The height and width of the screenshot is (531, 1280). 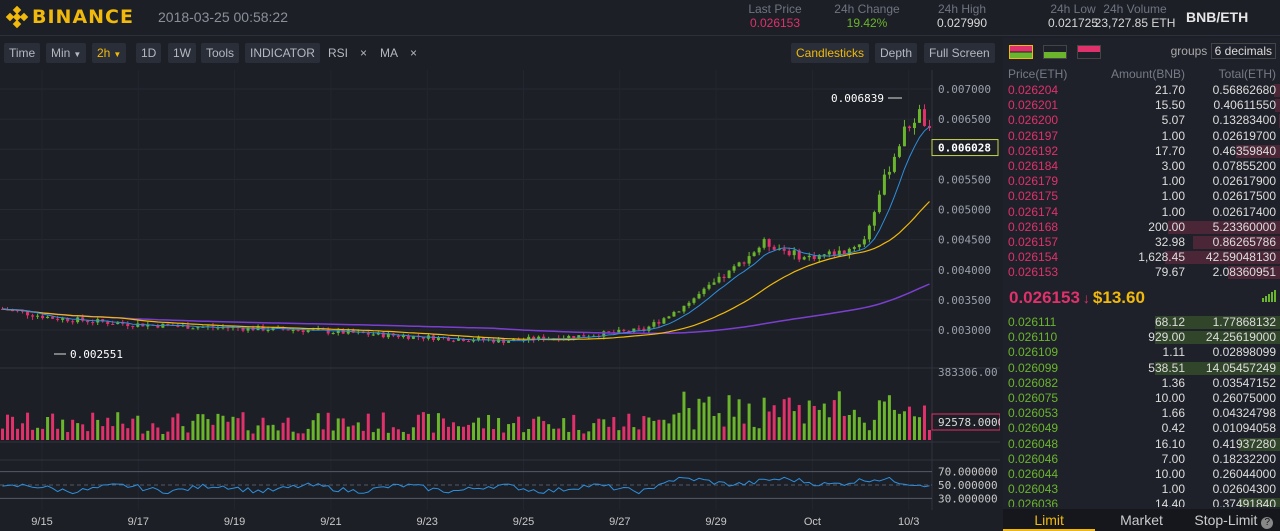 I want to click on order-total: 2.08360951, so click(x=1244, y=272).